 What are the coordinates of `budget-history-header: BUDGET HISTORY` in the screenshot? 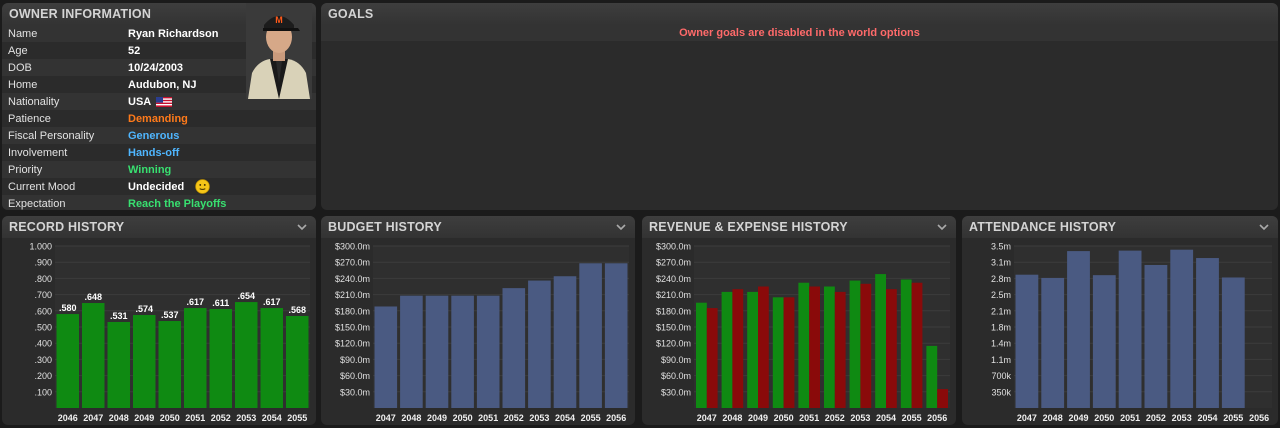 It's located at (478, 227).